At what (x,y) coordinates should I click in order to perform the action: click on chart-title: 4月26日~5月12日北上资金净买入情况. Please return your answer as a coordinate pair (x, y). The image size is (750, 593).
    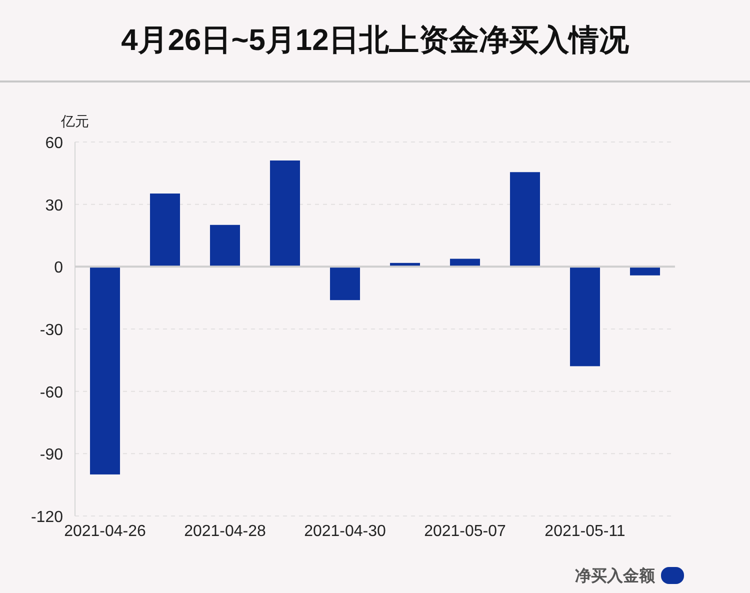
    Looking at the image, I should click on (375, 40).